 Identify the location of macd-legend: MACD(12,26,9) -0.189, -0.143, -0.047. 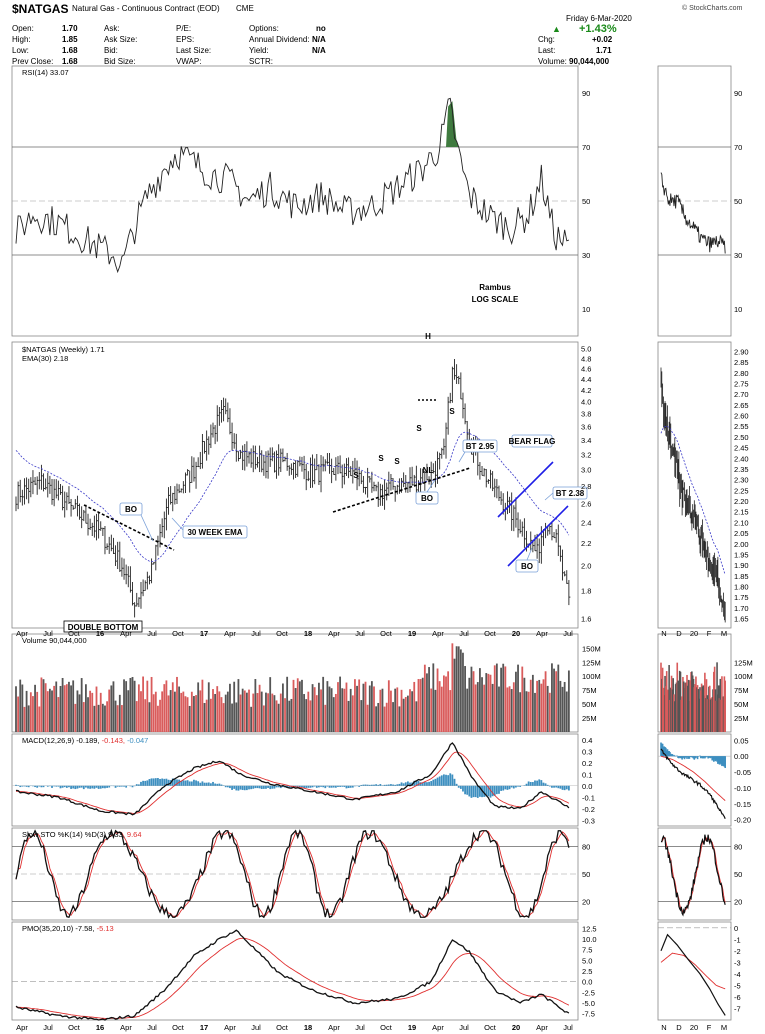
(85, 740).